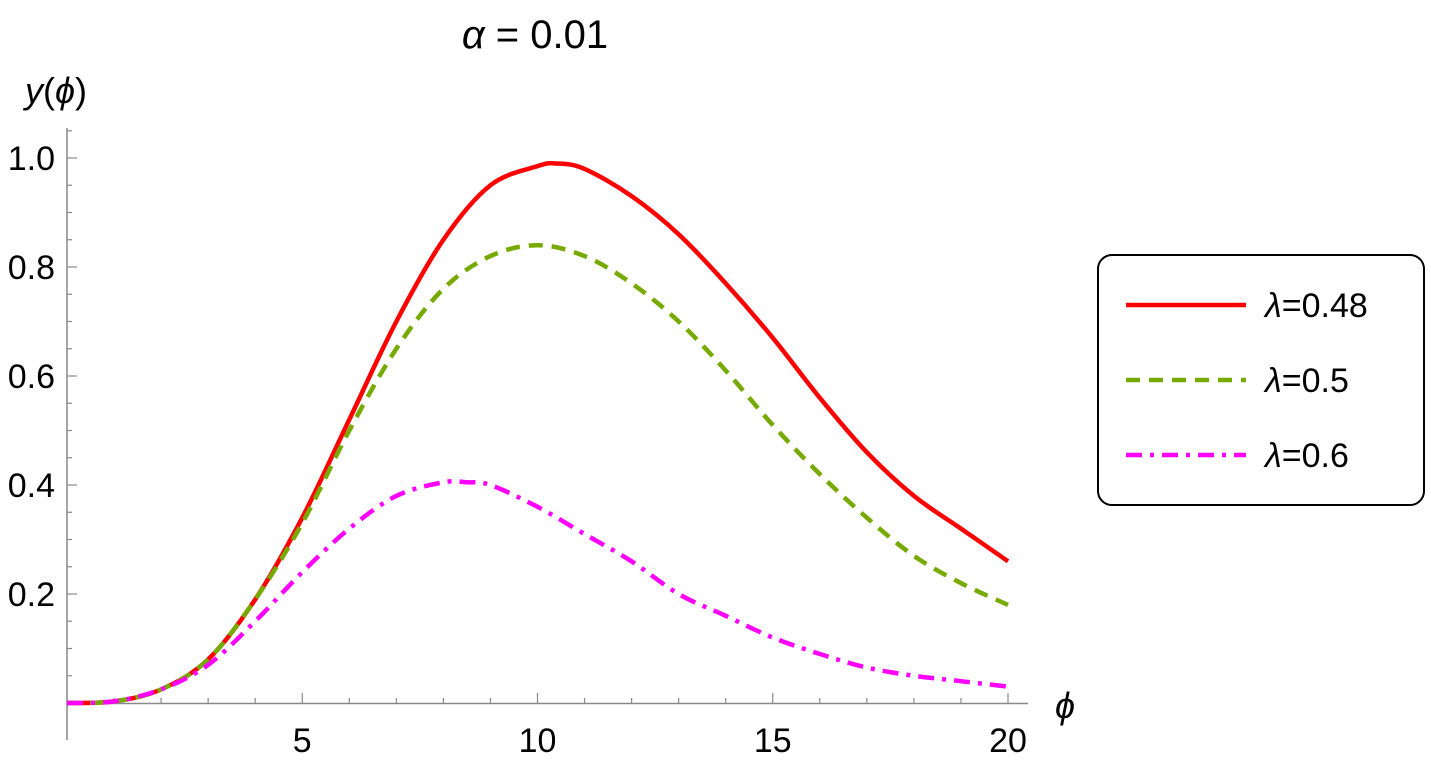 Image resolution: width=1431 pixels, height=762 pixels. What do you see at coordinates (31, 159) in the screenshot?
I see `y-tick-label: 1.0` at bounding box center [31, 159].